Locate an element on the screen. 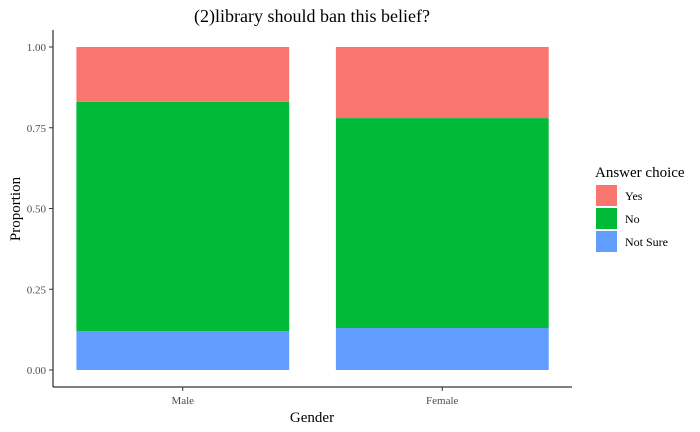 The image size is (700, 432). legend-swatch-yes is located at coordinates (606, 195).